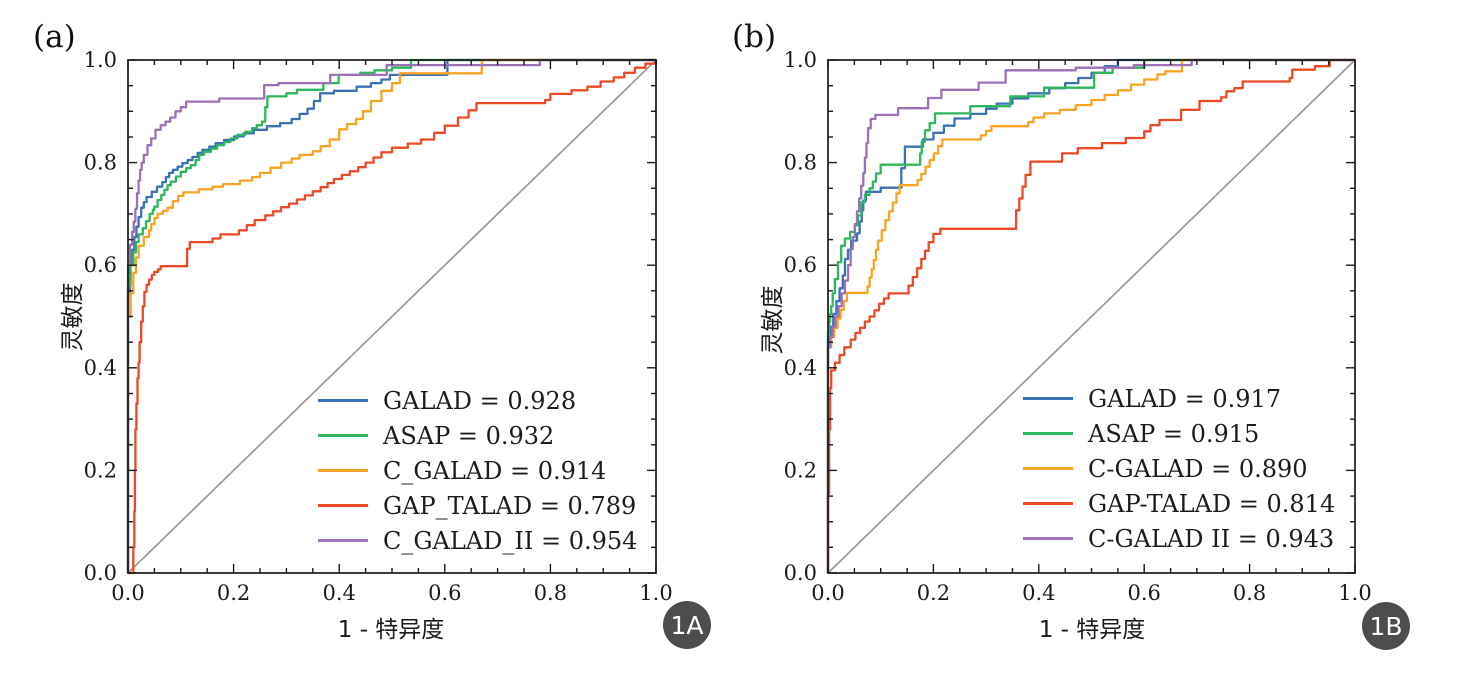 This screenshot has height=678, width=1484. What do you see at coordinates (469, 435) in the screenshot?
I see `legend-label: ASAP = 0.932` at bounding box center [469, 435].